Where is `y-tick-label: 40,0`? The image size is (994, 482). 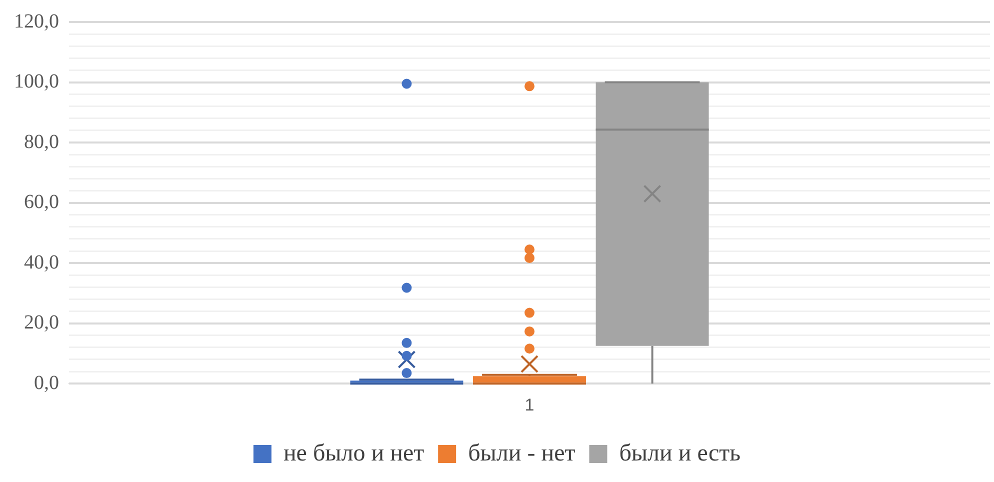 y-tick-label: 40,0 is located at coordinates (41, 262).